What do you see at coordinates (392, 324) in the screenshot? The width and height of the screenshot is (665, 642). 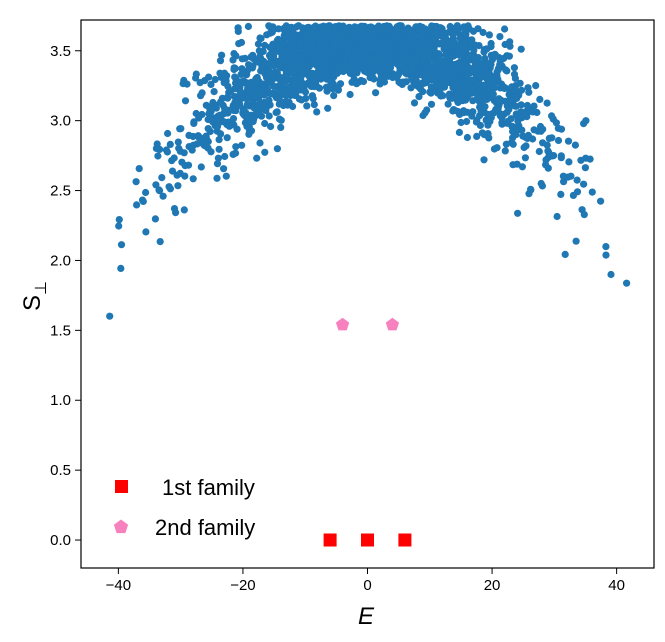 I see `second-family-point` at bounding box center [392, 324].